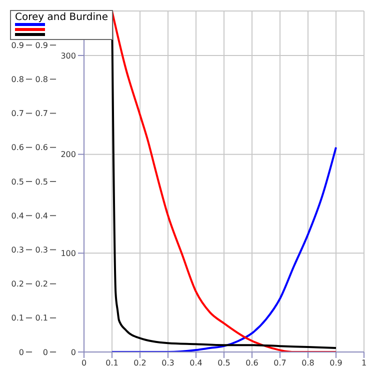 Image resolution: width=378 pixels, height=382 pixels. What do you see at coordinates (17, 284) in the screenshot?
I see `y3-tick-label: 0.2` at bounding box center [17, 284].